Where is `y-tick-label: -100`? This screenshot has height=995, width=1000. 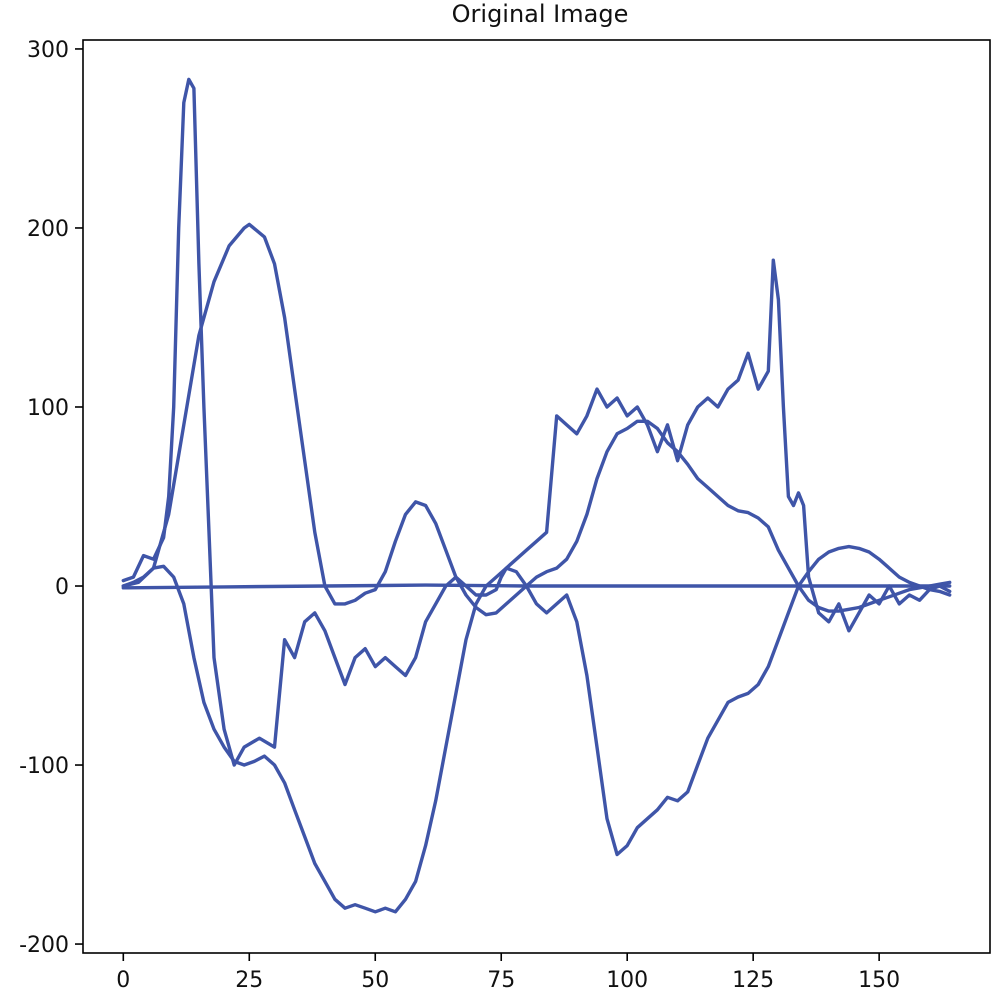
y-tick-label: -100 is located at coordinates (44, 766).